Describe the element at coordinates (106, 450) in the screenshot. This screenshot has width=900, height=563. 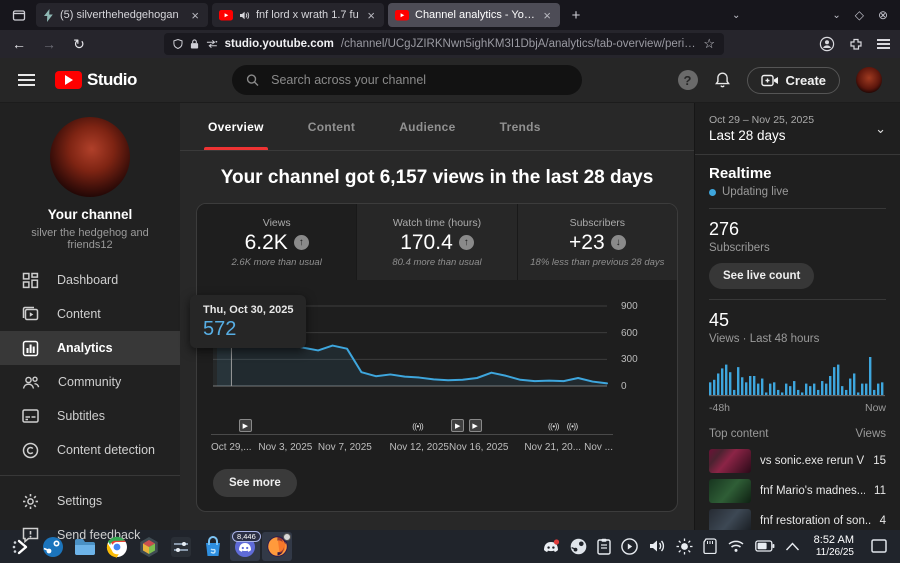
I see `sidebar-item-label: Content detection` at that location.